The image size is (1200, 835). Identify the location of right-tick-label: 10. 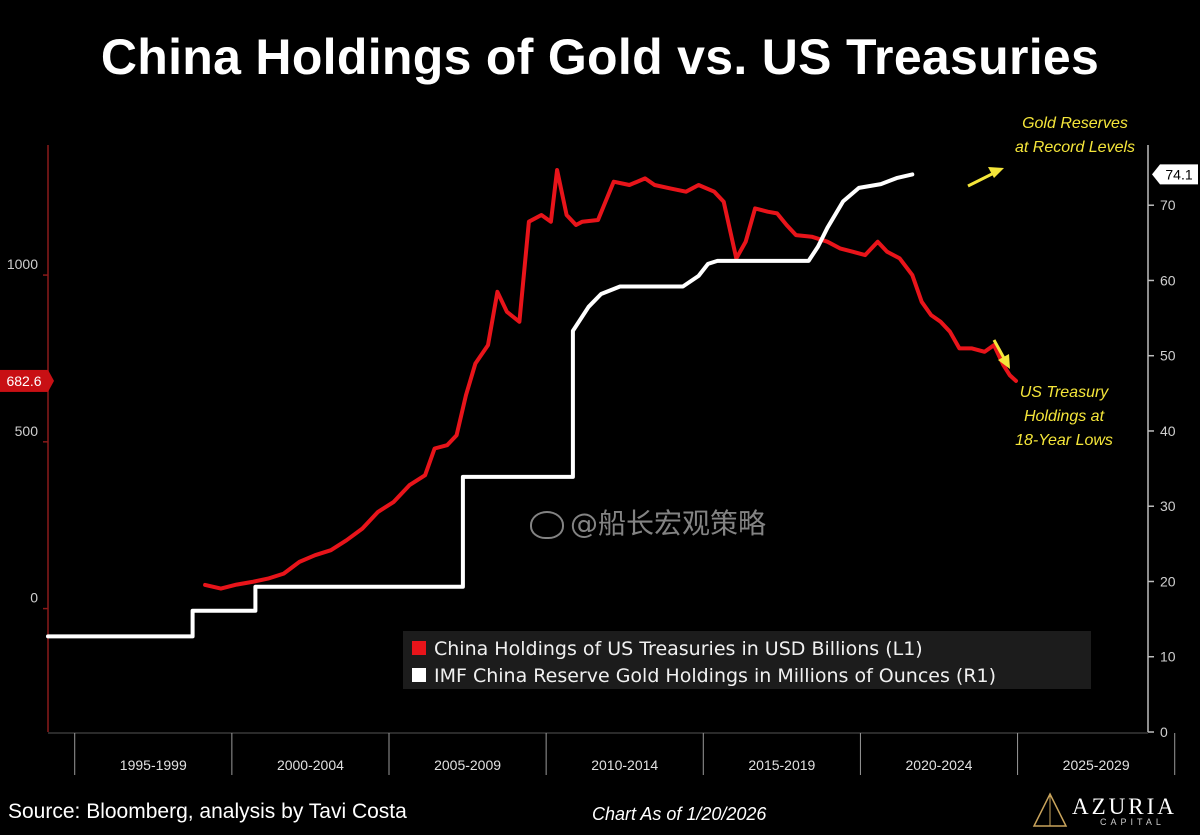
(1168, 657).